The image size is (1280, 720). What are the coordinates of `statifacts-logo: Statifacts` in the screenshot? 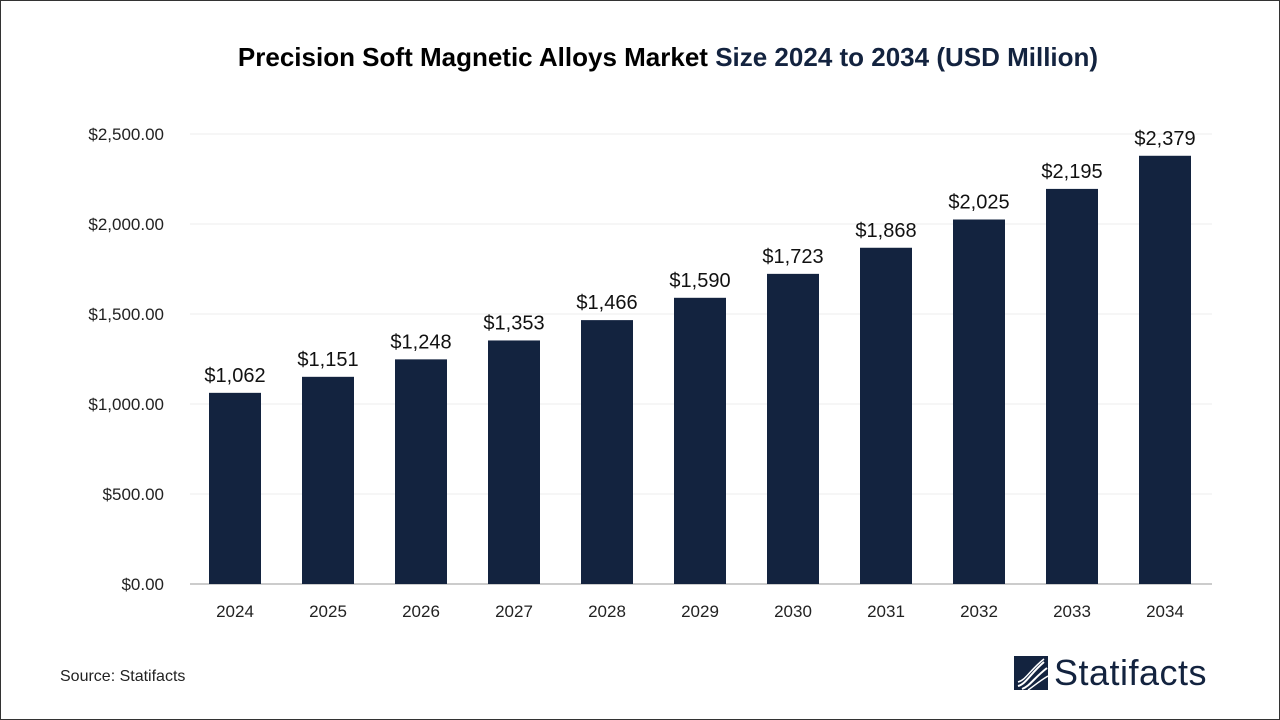 It's located at (1110, 673).